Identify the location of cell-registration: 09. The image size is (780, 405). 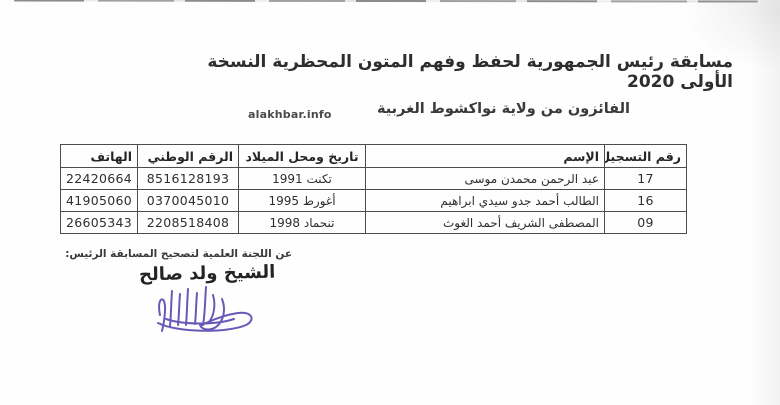
(645, 222).